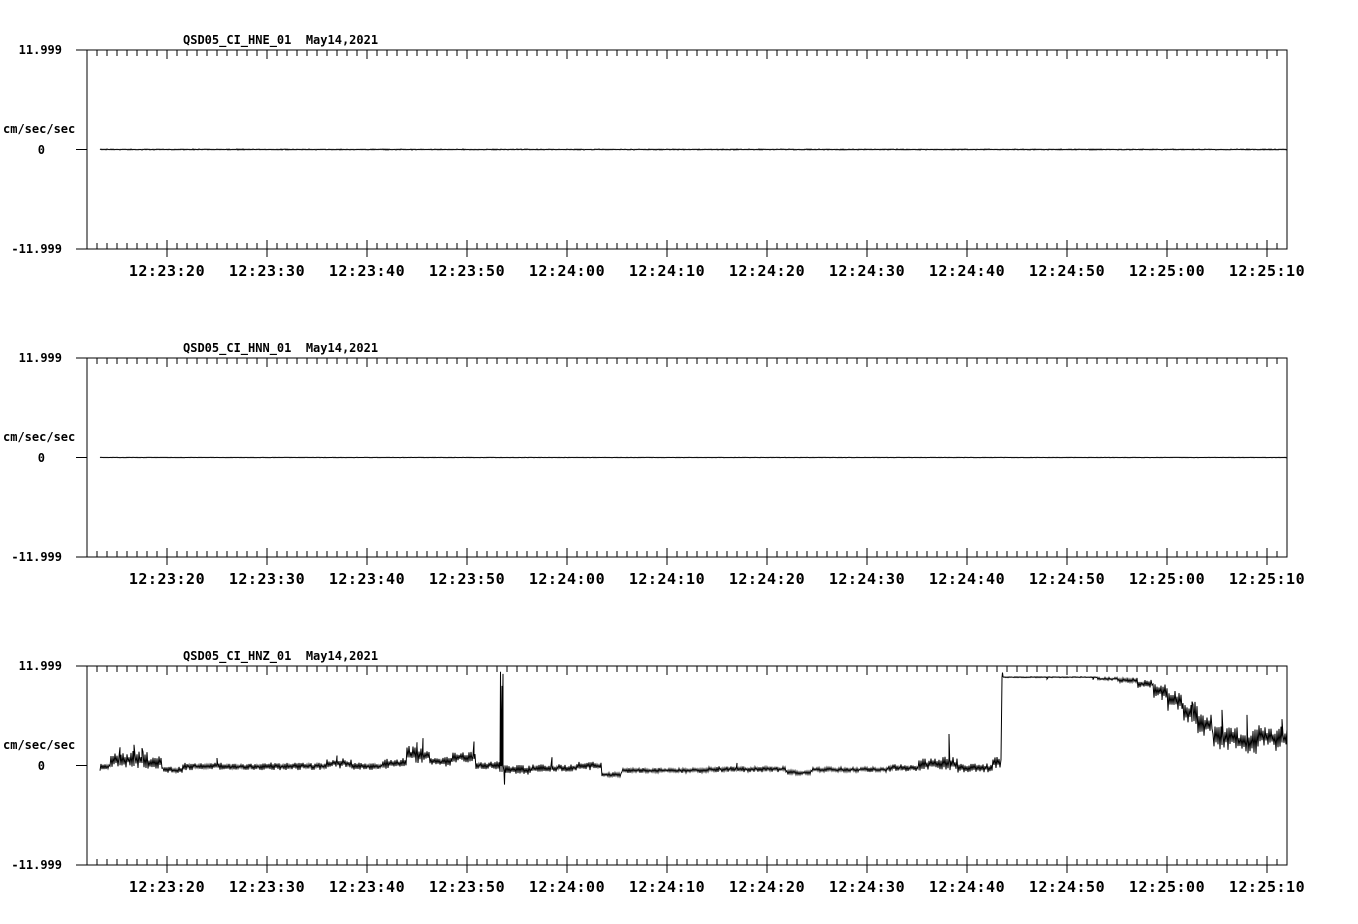 The image size is (1358, 924). What do you see at coordinates (281, 348) in the screenshot?
I see `panel-title: QSD05_CI_HNN_01 May14,2021` at bounding box center [281, 348].